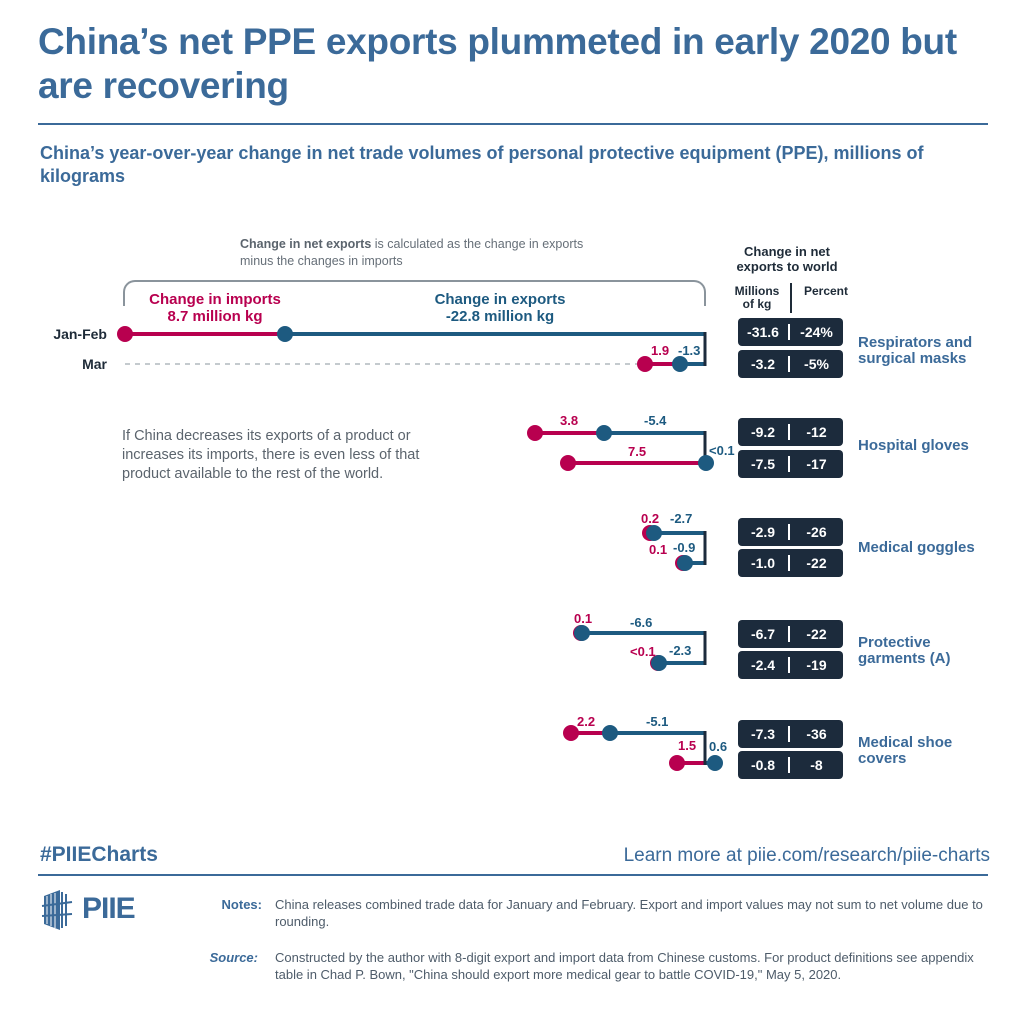 This screenshot has height=1025, width=1024. What do you see at coordinates (414, 293) in the screenshot?
I see `legend-bracket` at bounding box center [414, 293].